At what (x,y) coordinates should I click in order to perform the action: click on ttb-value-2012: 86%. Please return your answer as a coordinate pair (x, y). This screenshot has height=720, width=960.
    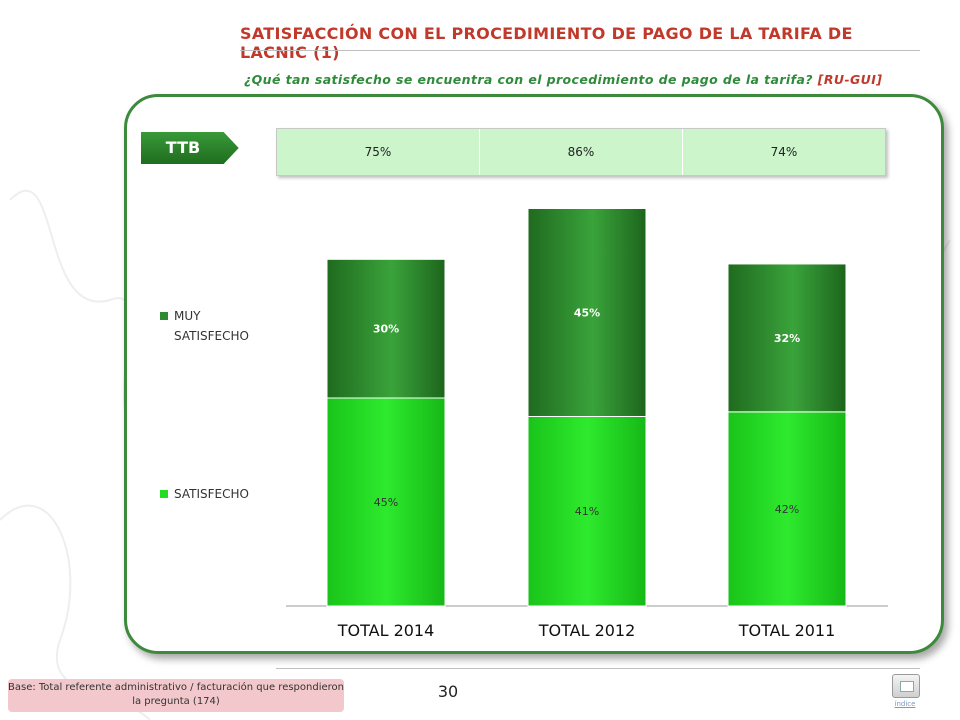
    Looking at the image, I should click on (581, 152).